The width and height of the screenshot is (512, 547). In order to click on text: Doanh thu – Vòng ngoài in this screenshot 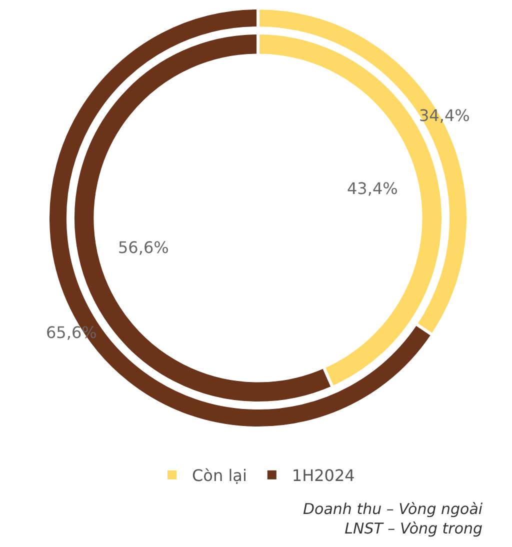, I will do `click(393, 509)`.